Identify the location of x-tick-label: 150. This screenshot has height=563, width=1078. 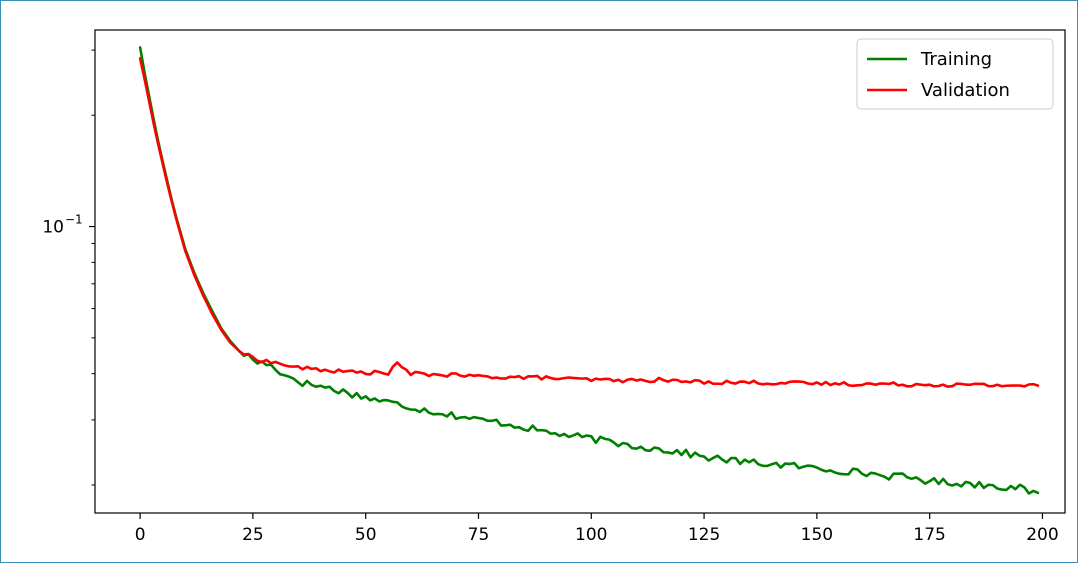
(817, 535).